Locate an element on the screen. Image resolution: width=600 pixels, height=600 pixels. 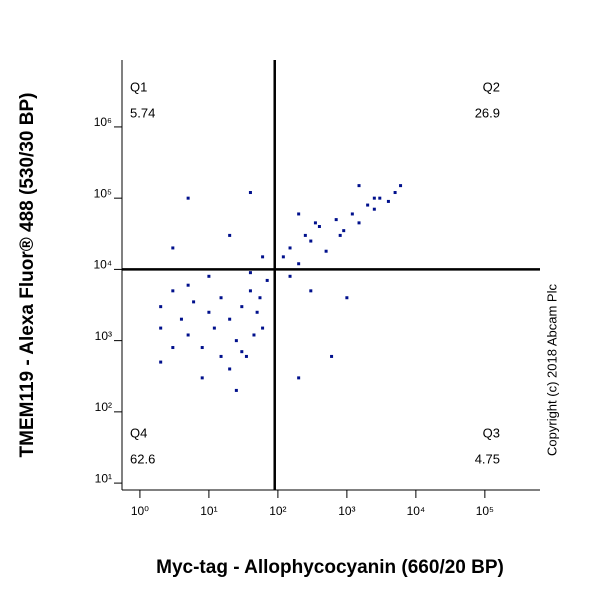
quadrant-value: 5.74 is located at coordinates (142, 112).